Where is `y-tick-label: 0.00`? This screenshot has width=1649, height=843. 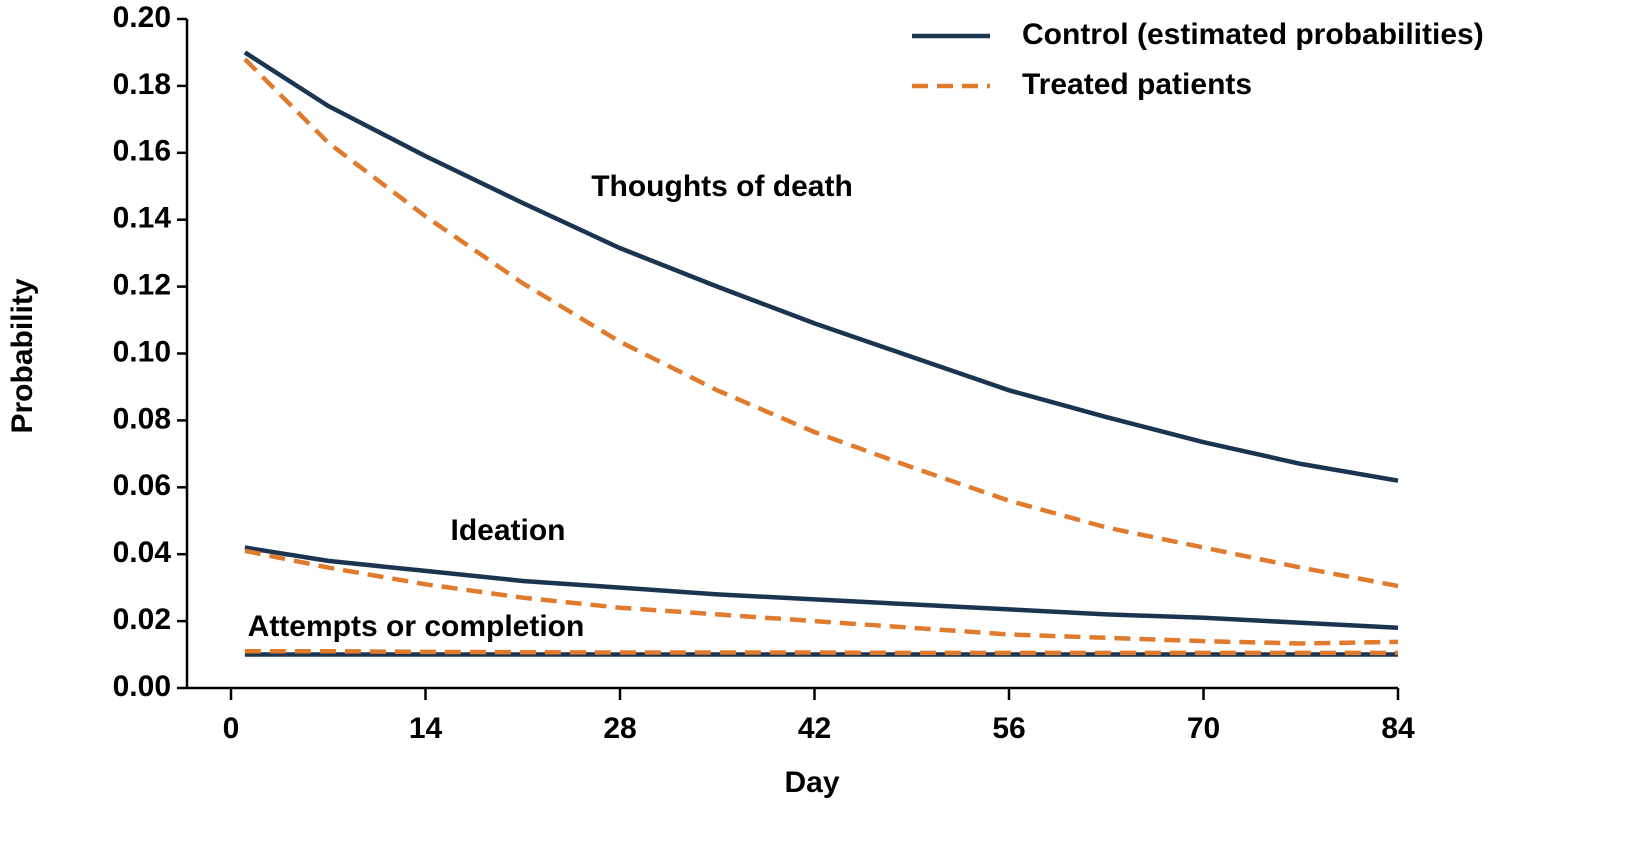 y-tick-label: 0.00 is located at coordinates (142, 686).